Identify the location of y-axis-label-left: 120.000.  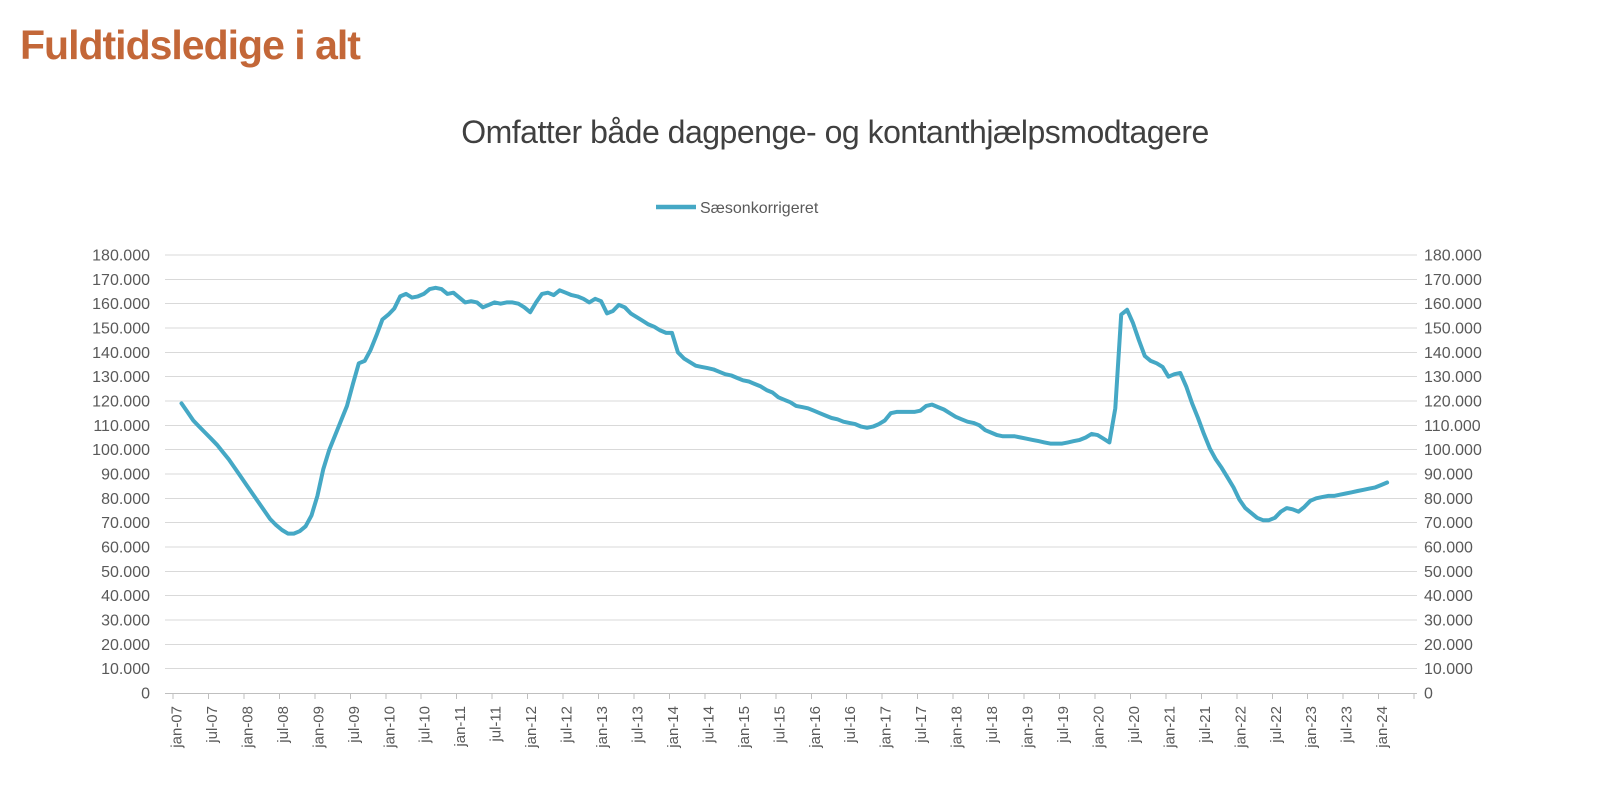
(121, 402).